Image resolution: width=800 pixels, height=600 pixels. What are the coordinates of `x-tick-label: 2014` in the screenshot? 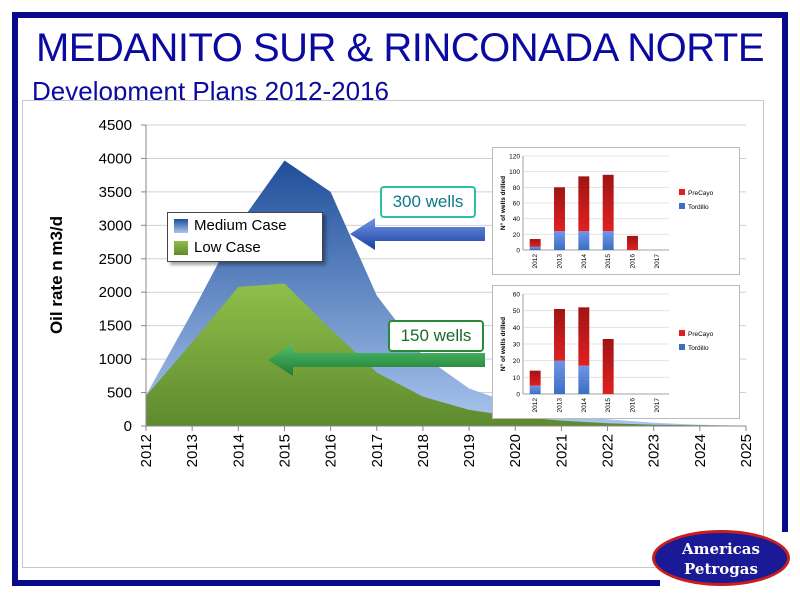 It's located at (238, 450).